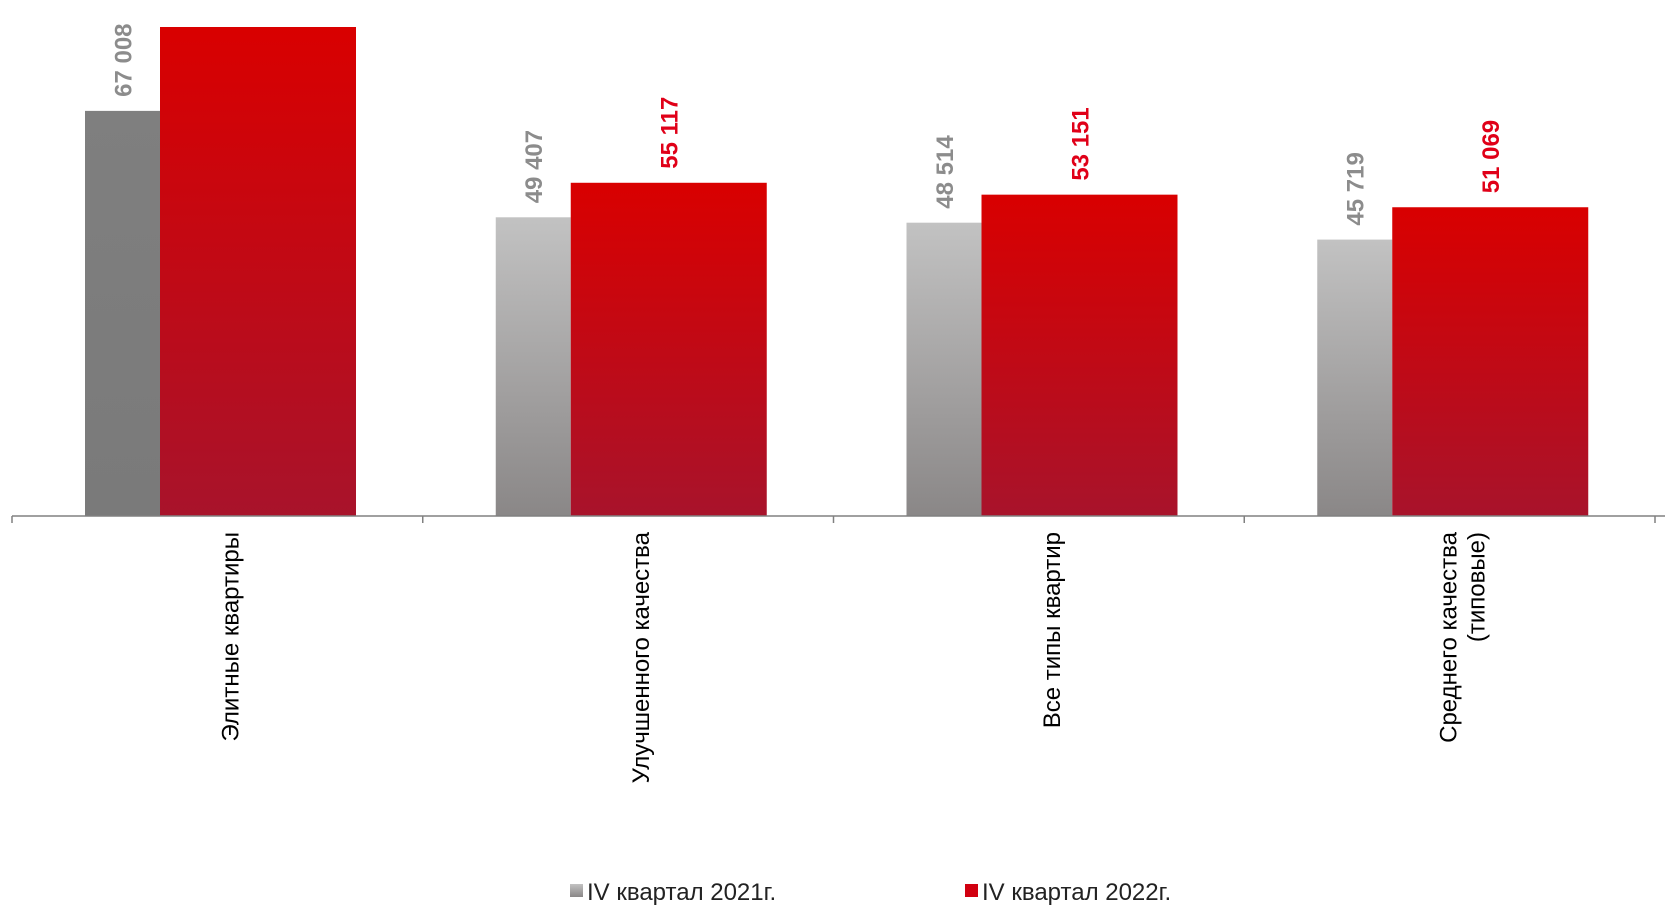 This screenshot has width=1665, height=914. What do you see at coordinates (1052, 630) in the screenshot?
I see `category-label-2-0: Все типы квартир` at bounding box center [1052, 630].